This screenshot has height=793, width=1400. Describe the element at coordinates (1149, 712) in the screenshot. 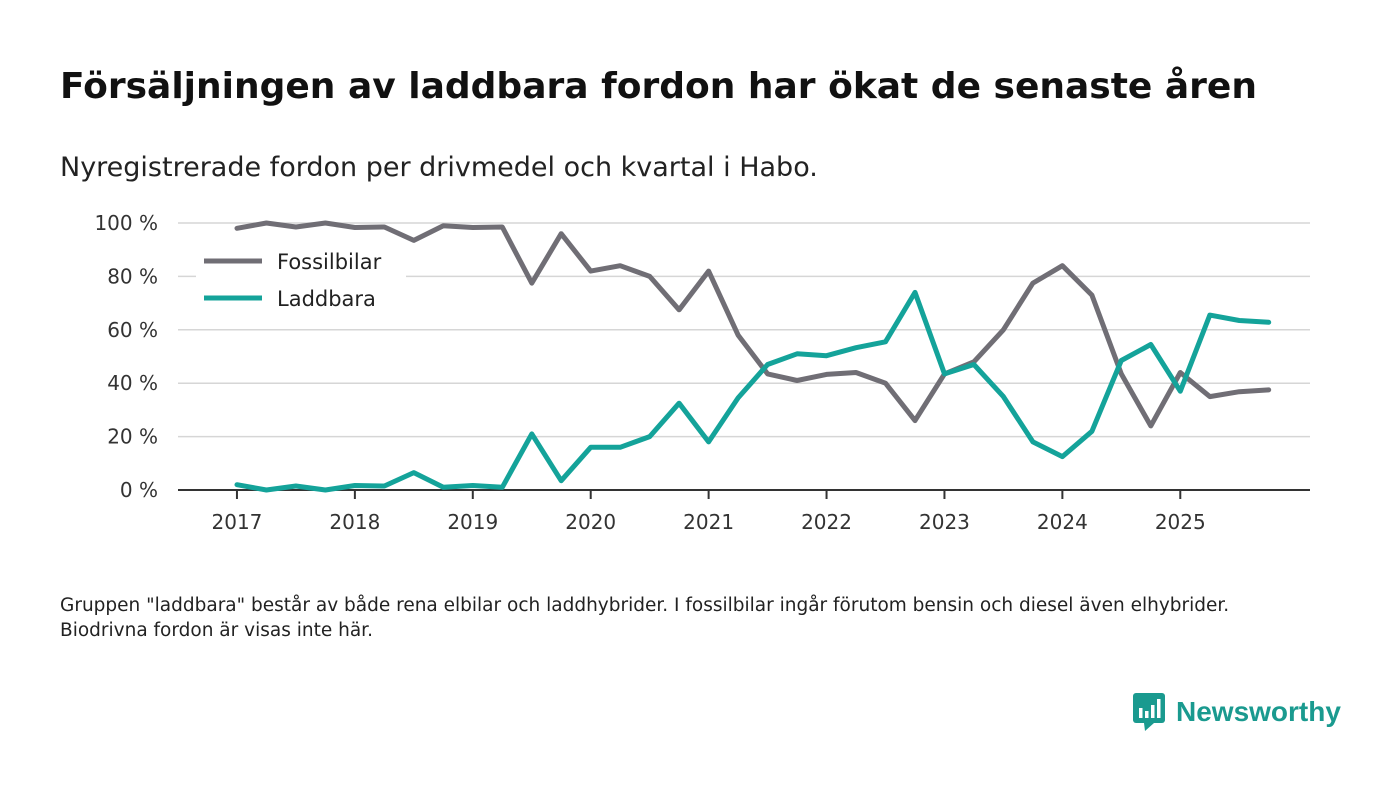

I see `newsworthy-logo-icon` at that location.